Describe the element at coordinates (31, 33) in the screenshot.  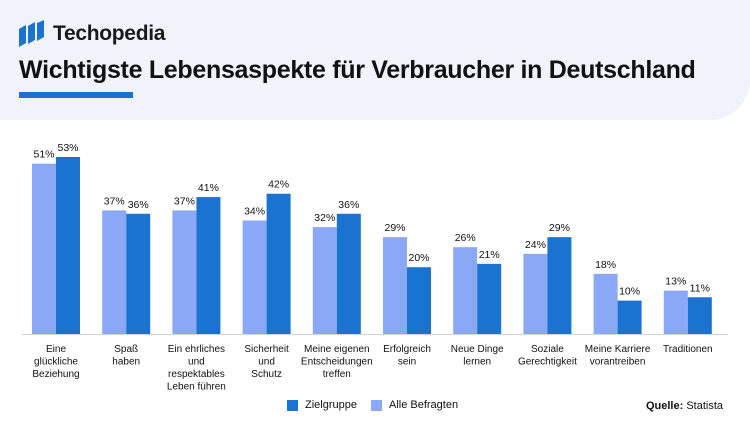
I see `techopedia-logo-icon` at that location.